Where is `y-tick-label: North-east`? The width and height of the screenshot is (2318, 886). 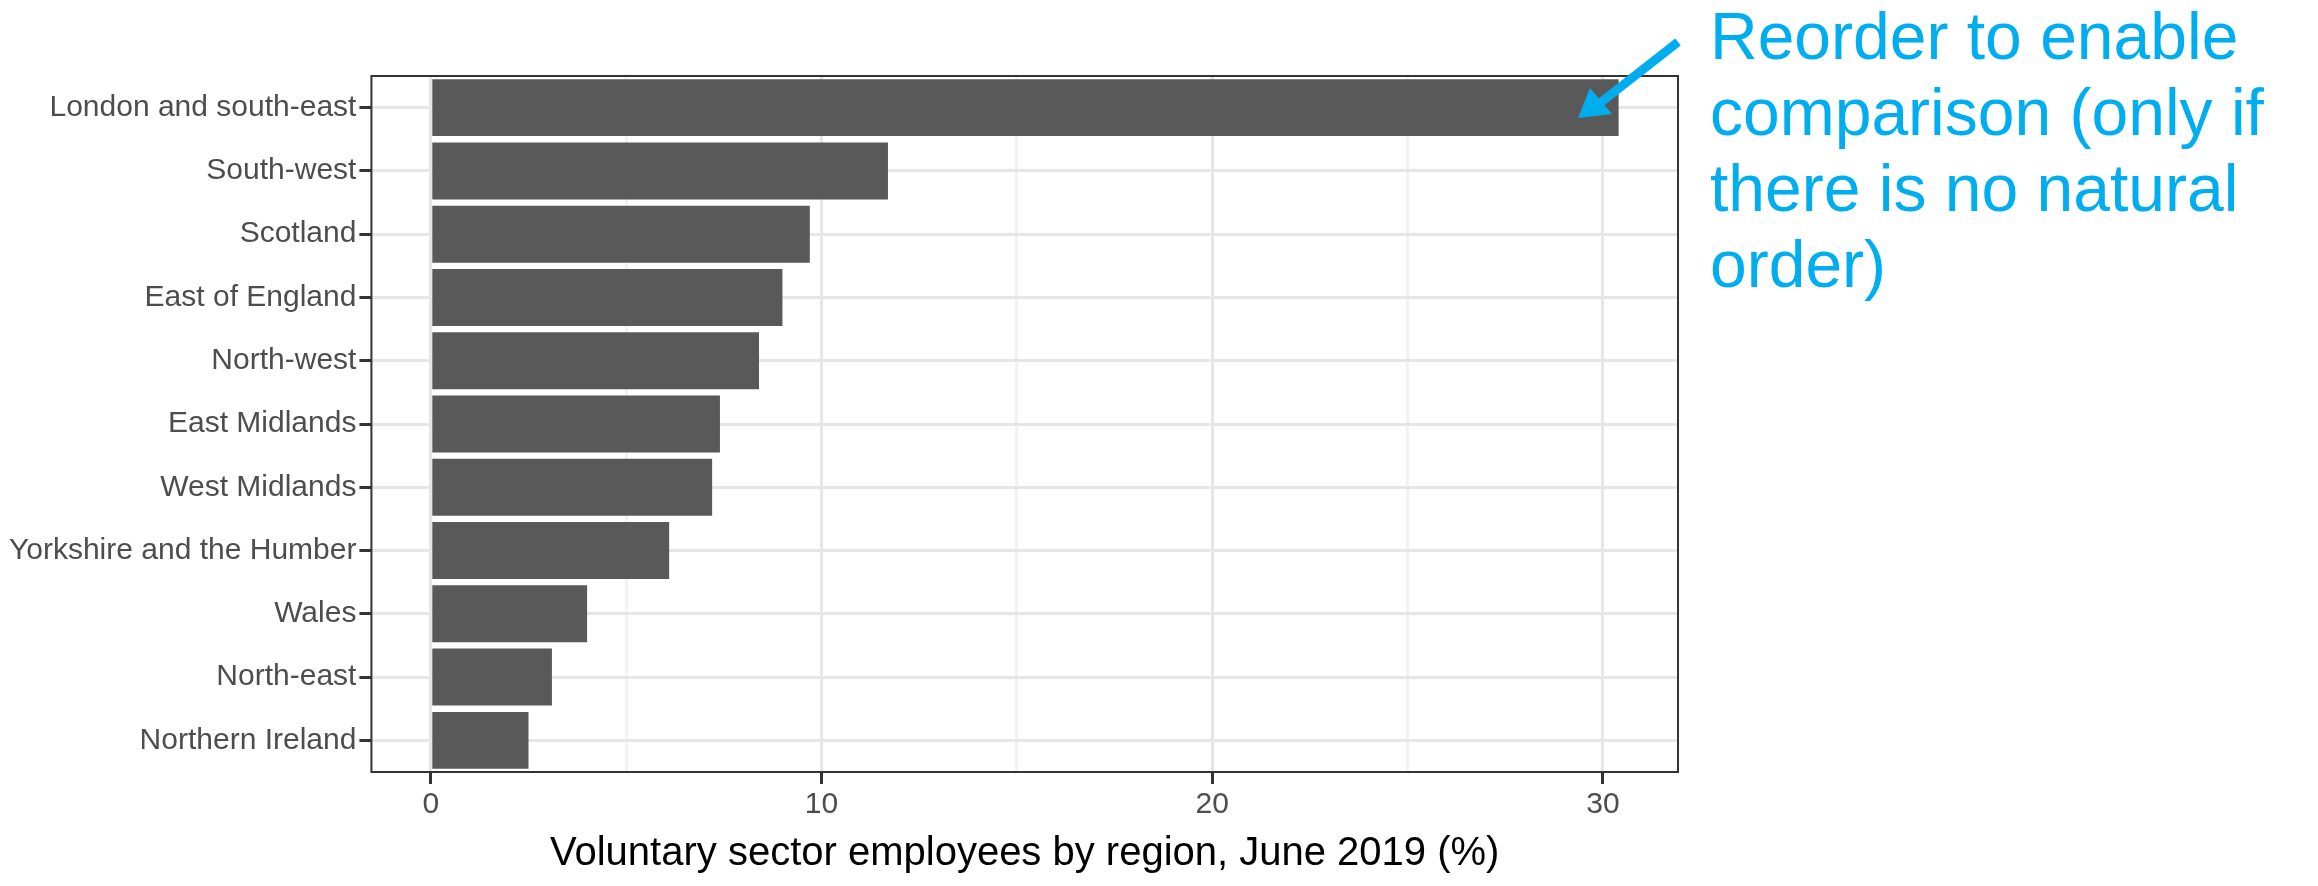
y-tick-label: North-east is located at coordinates (287, 675).